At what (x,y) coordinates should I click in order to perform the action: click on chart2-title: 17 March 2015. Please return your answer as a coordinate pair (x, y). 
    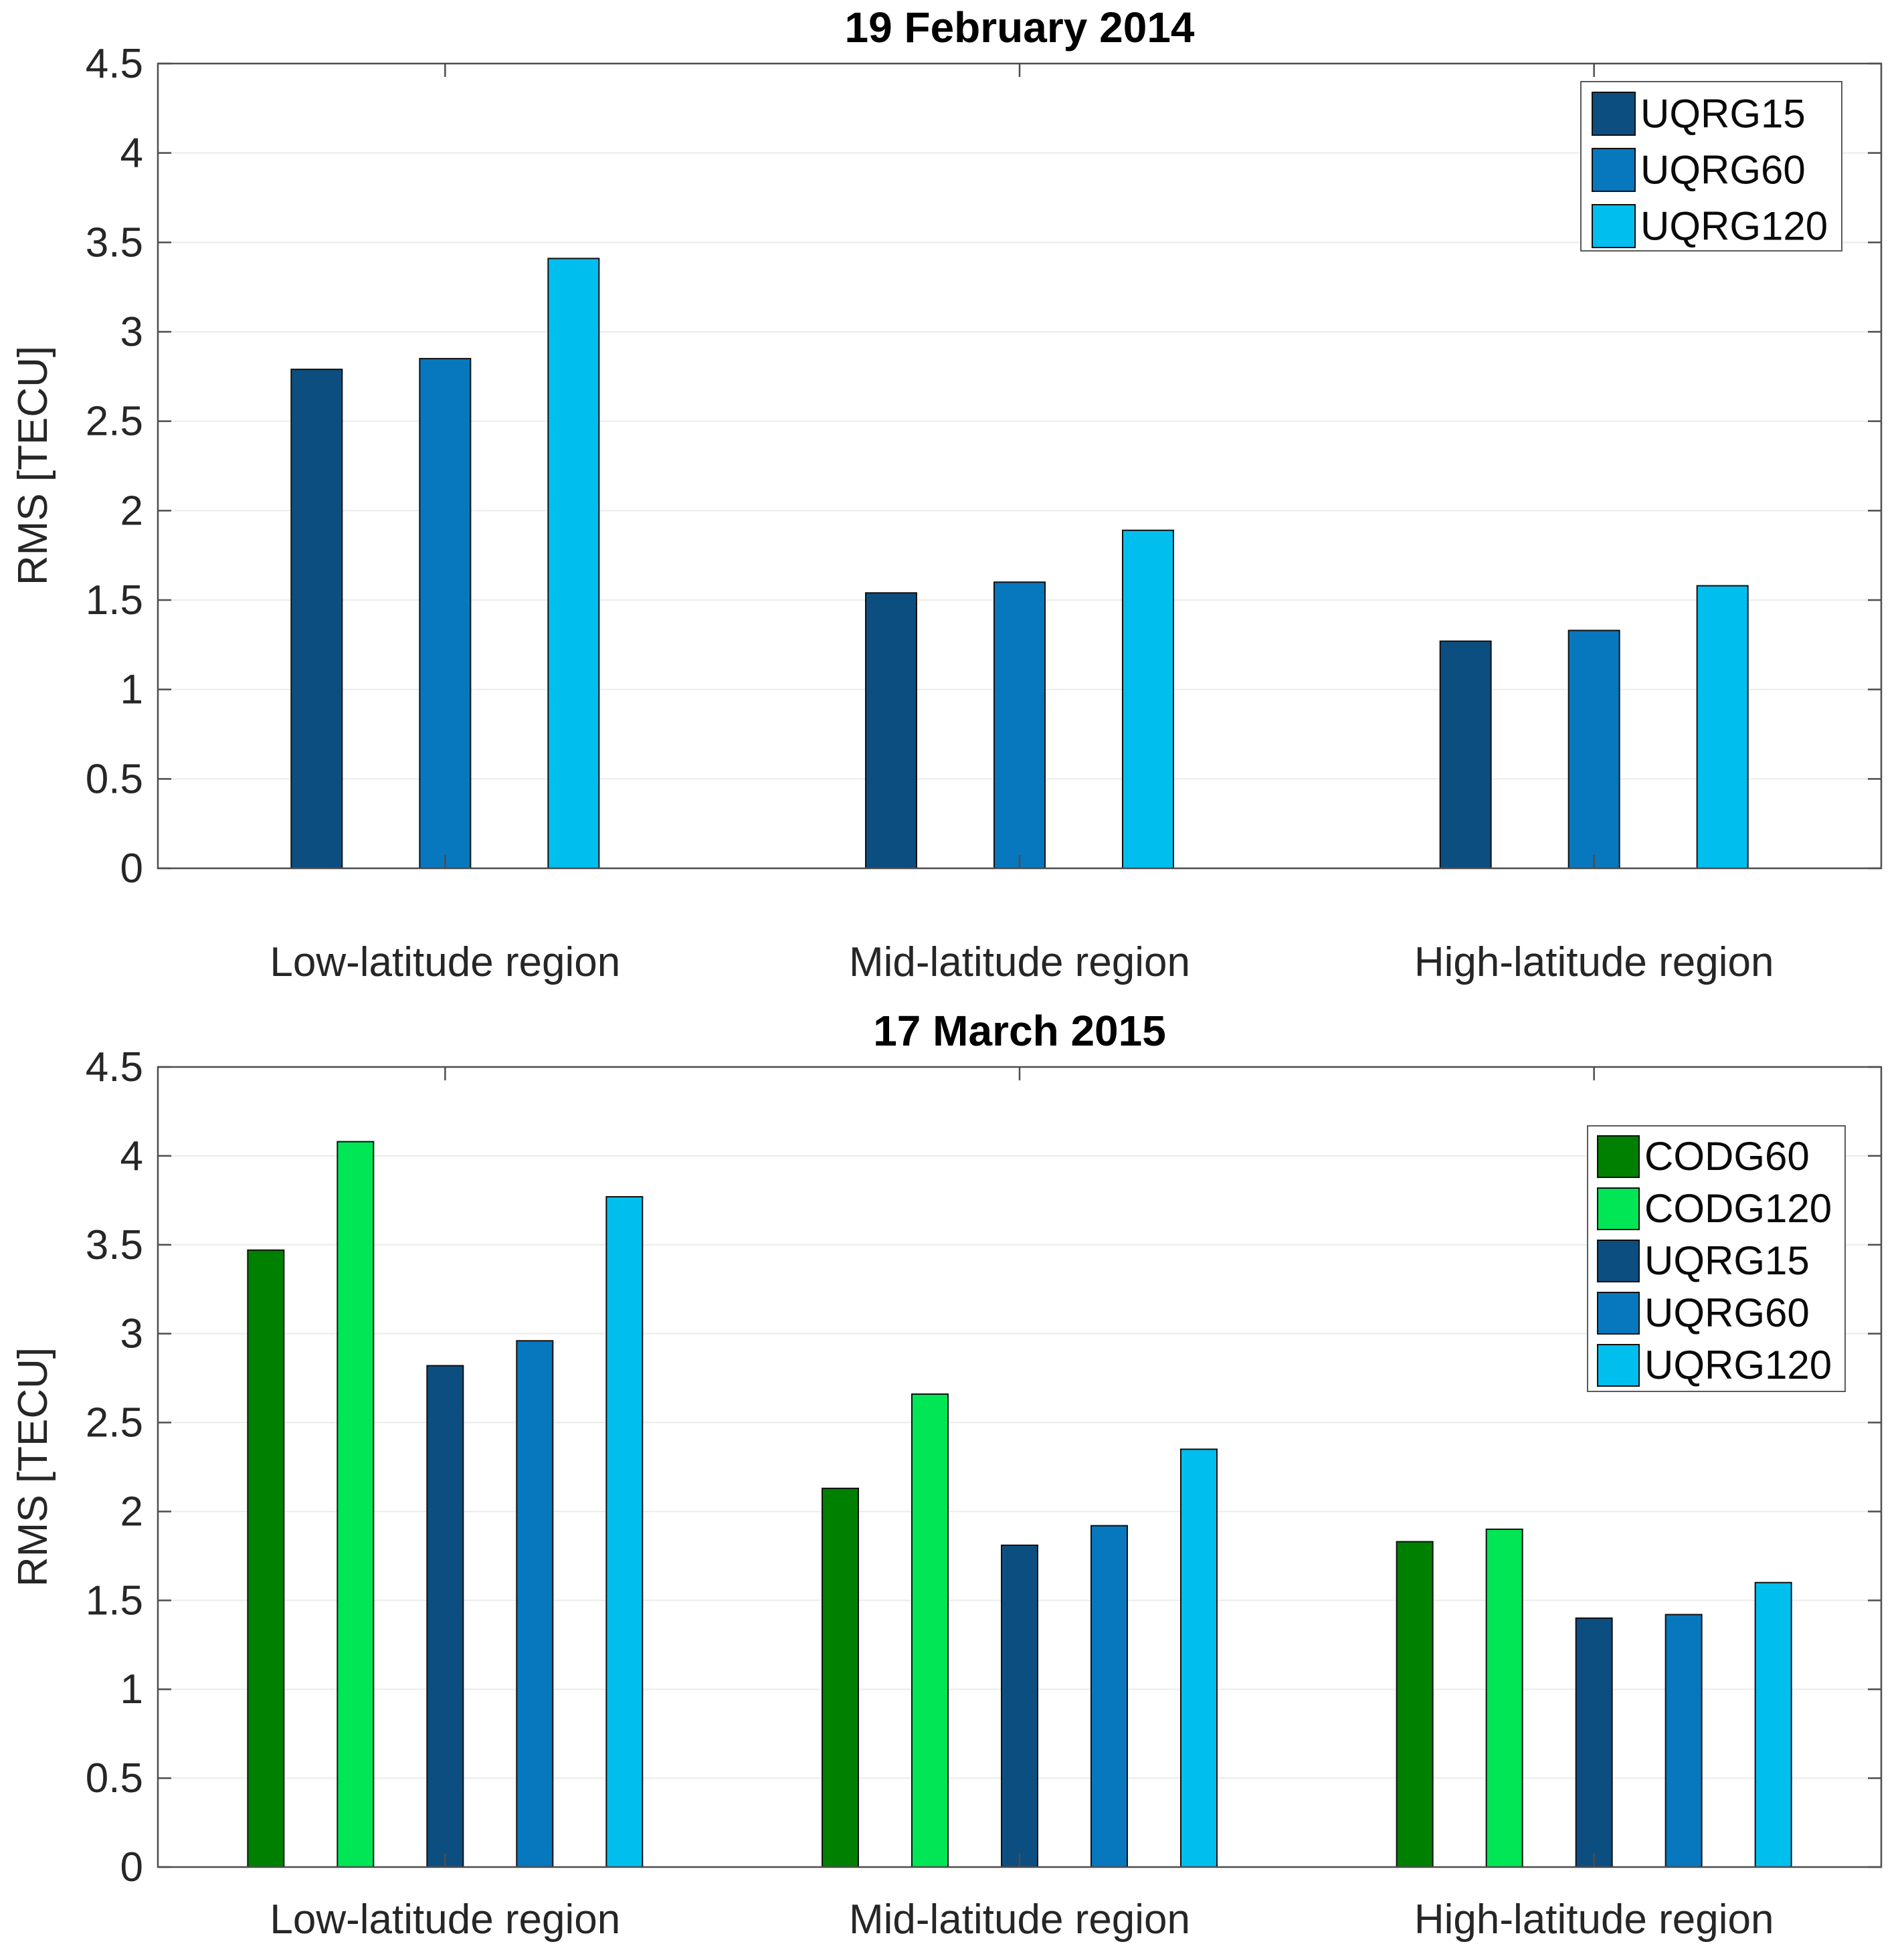
    Looking at the image, I should click on (1020, 1031).